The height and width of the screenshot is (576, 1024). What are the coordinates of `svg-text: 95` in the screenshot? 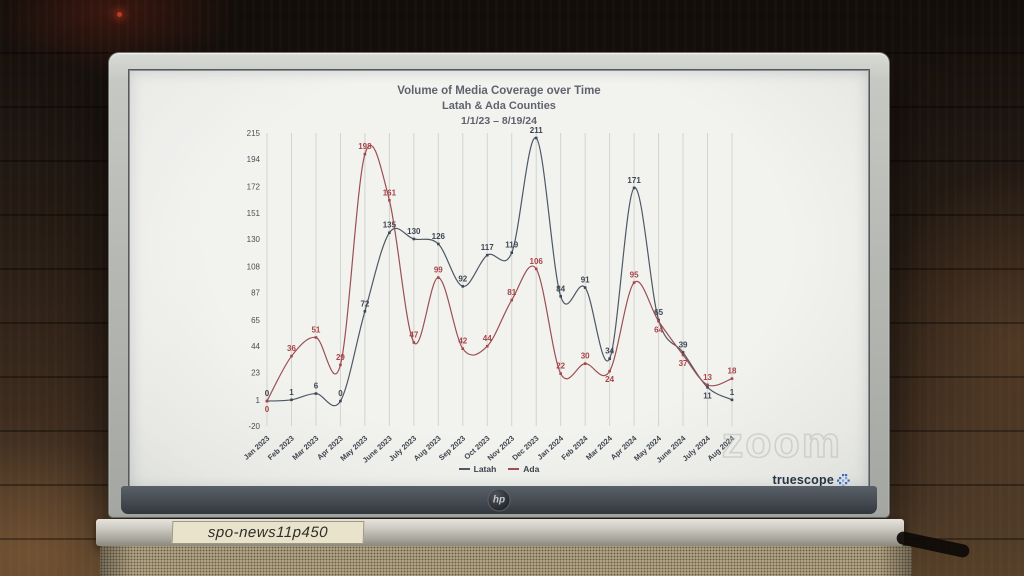 It's located at (634, 275).